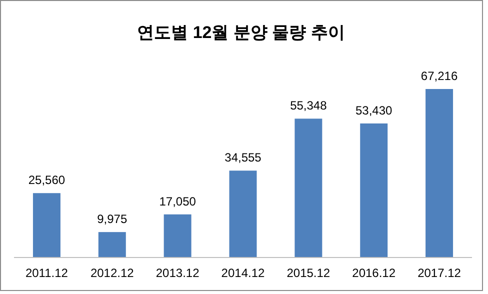 This screenshot has height=294, width=488. Describe the element at coordinates (243, 273) in the screenshot. I see `x-tick-label: 2014.12` at that location.